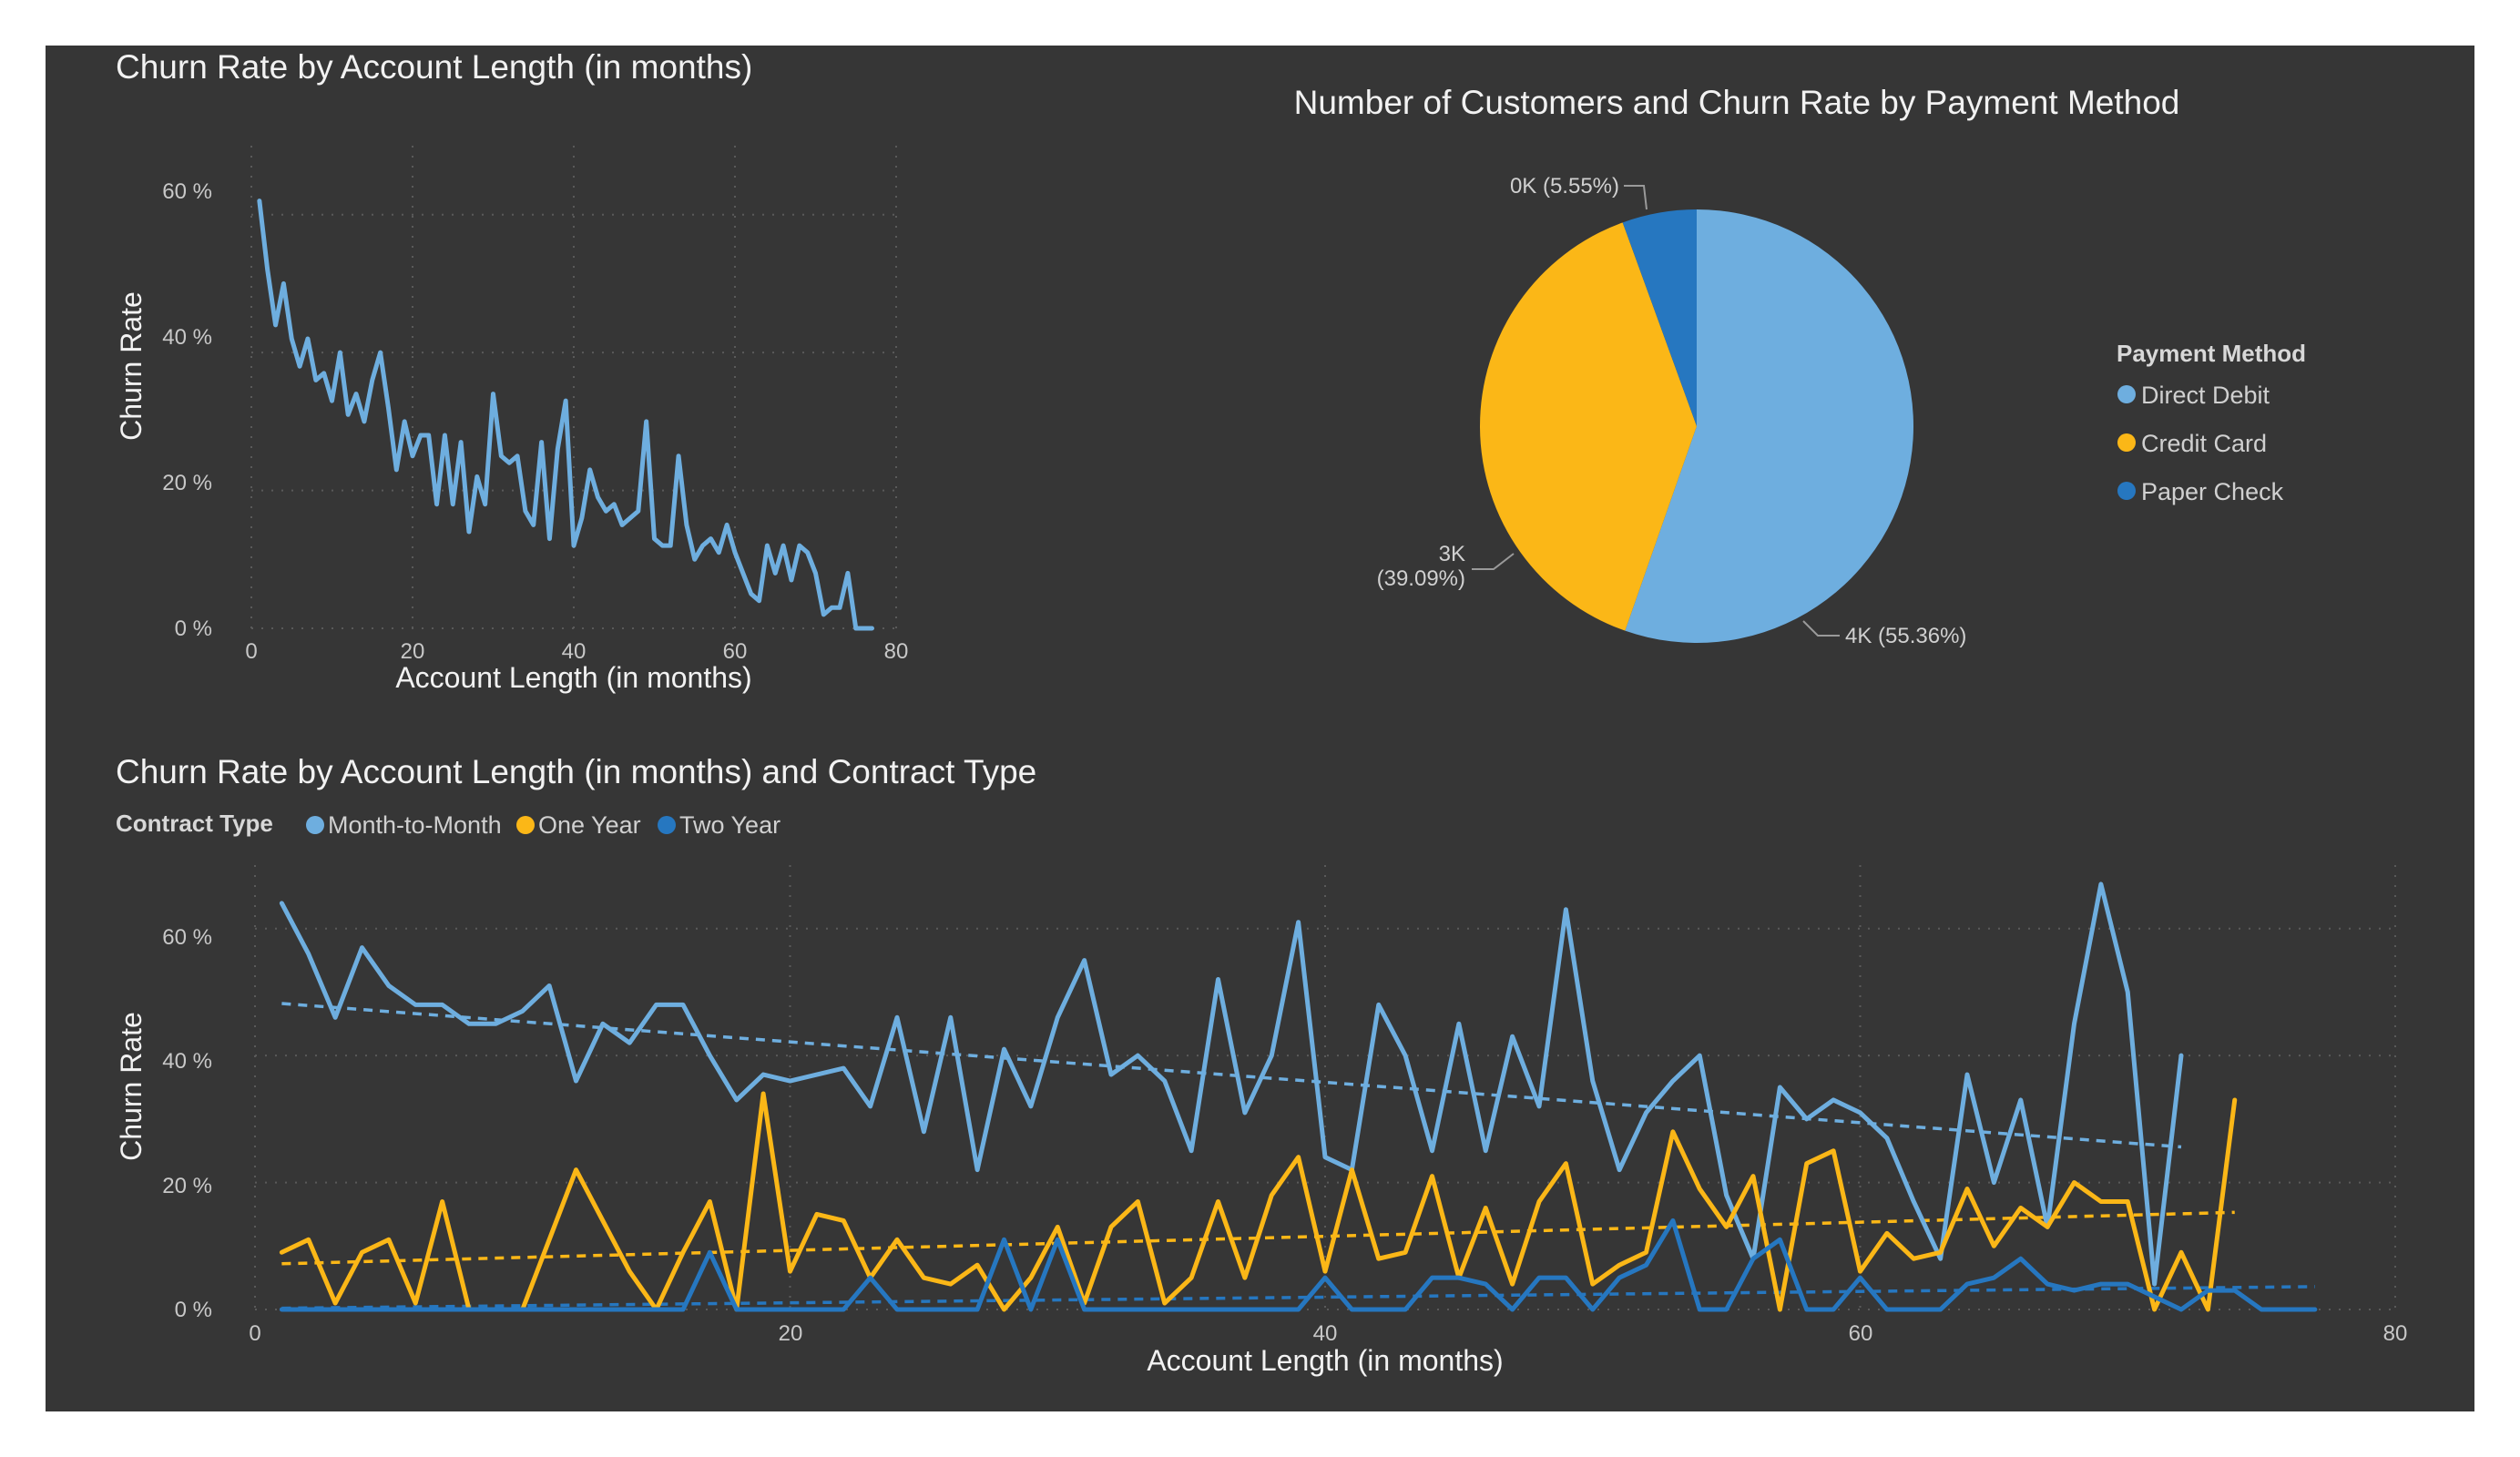 The height and width of the screenshot is (1457, 2520). Describe the element at coordinates (1769, 426) in the screenshot. I see `pie-slice-direct-debit` at that location.